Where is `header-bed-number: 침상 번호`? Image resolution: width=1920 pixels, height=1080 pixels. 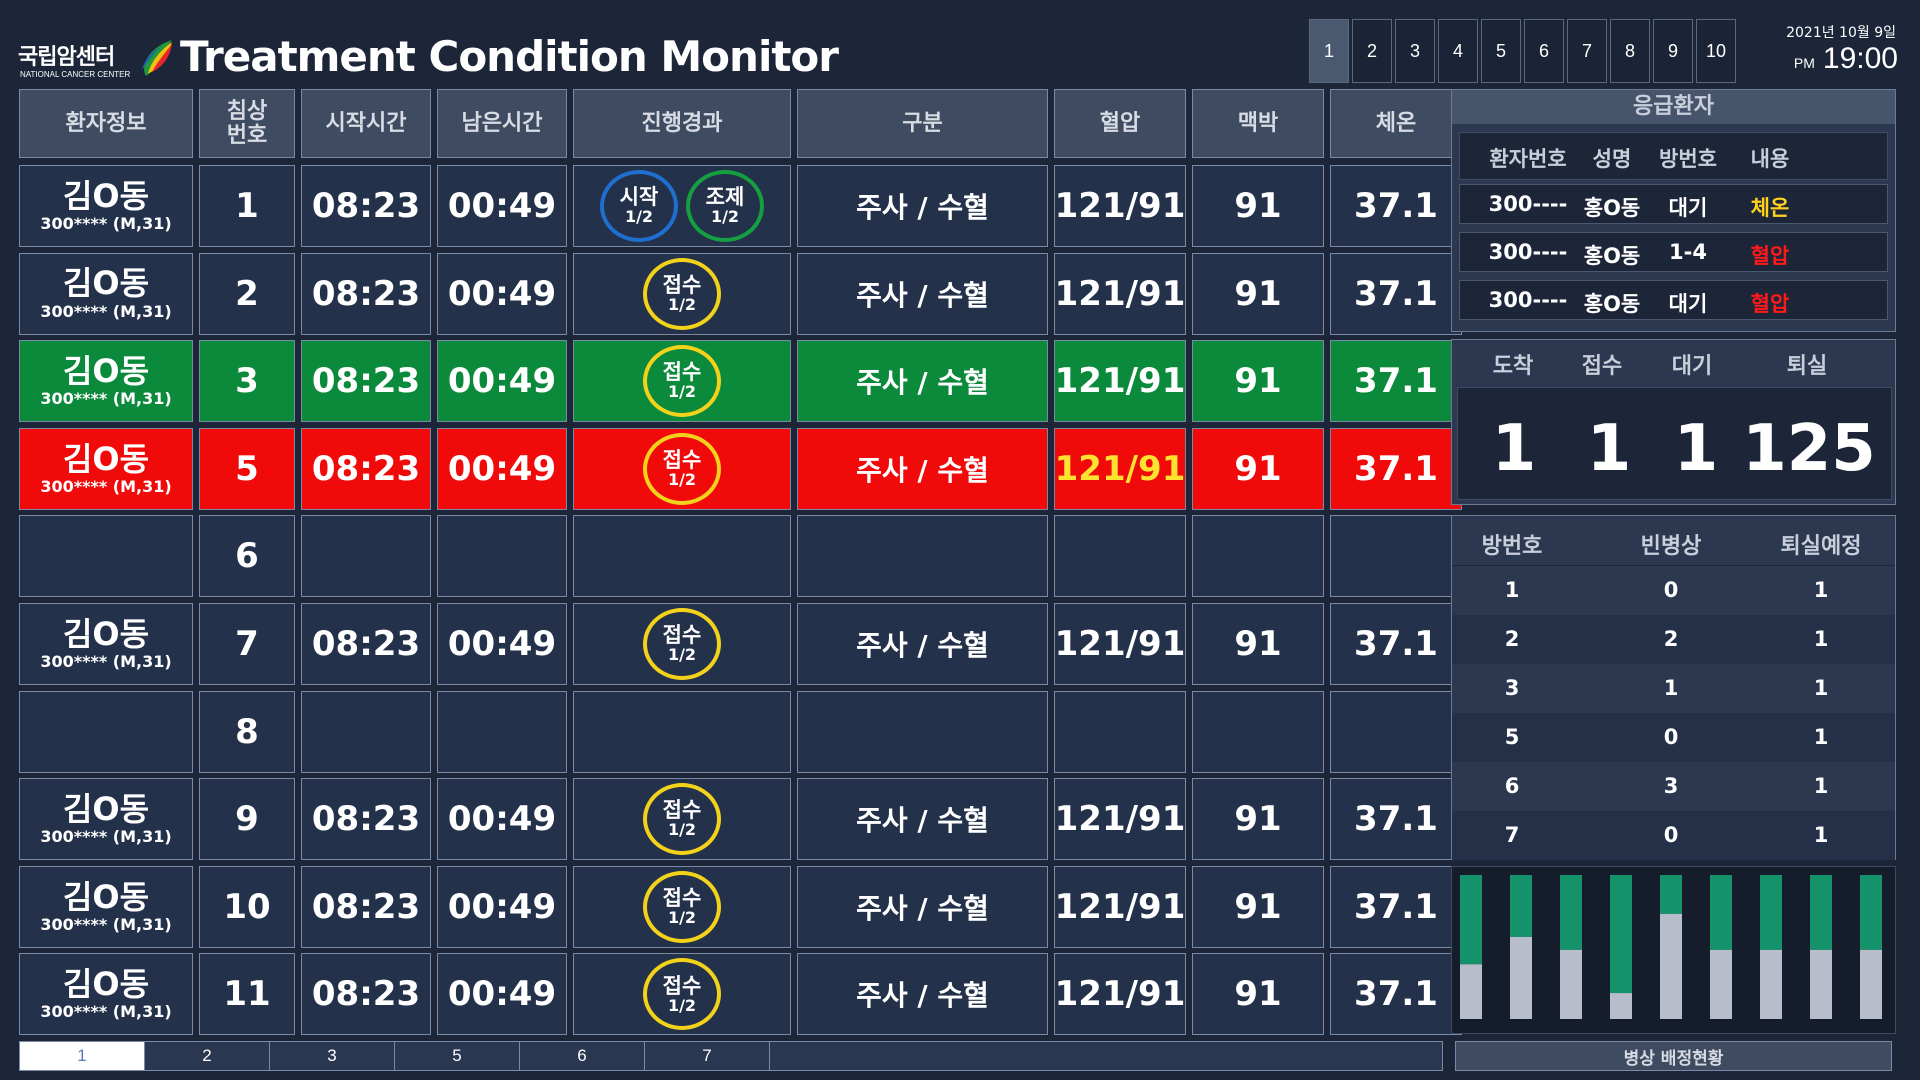 header-bed-number: 침상 번호 is located at coordinates (247, 123).